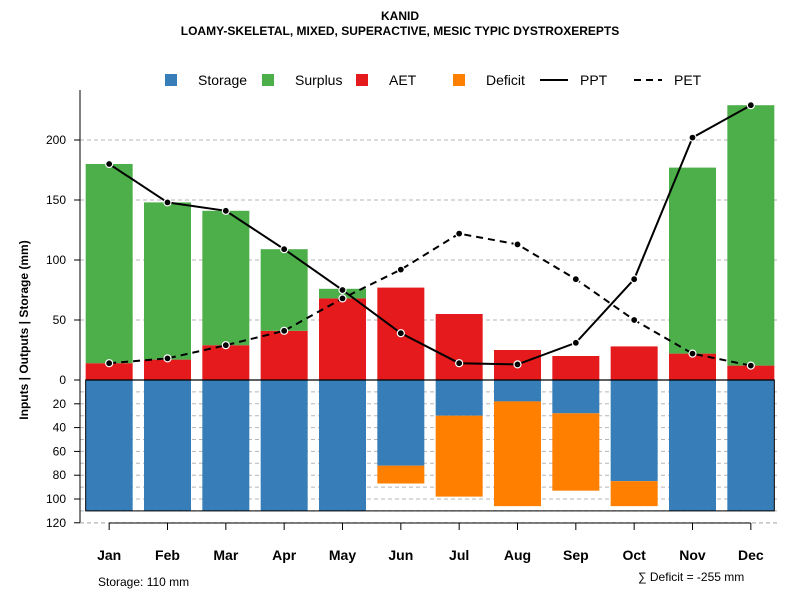  I want to click on x-tick-label-mar: Mar, so click(225, 555).